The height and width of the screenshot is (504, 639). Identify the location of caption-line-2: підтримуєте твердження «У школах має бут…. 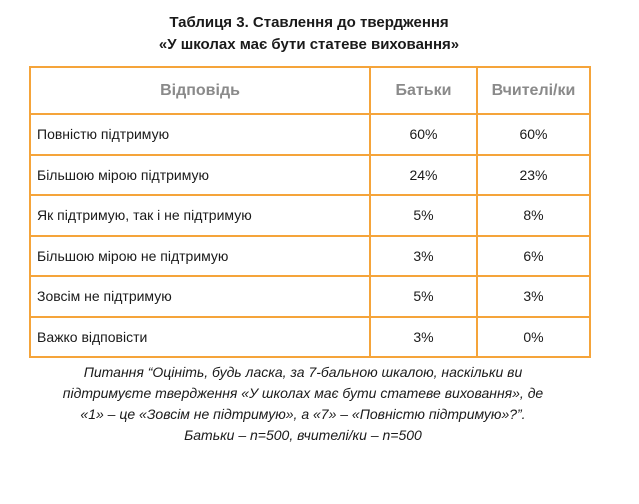
(303, 393).